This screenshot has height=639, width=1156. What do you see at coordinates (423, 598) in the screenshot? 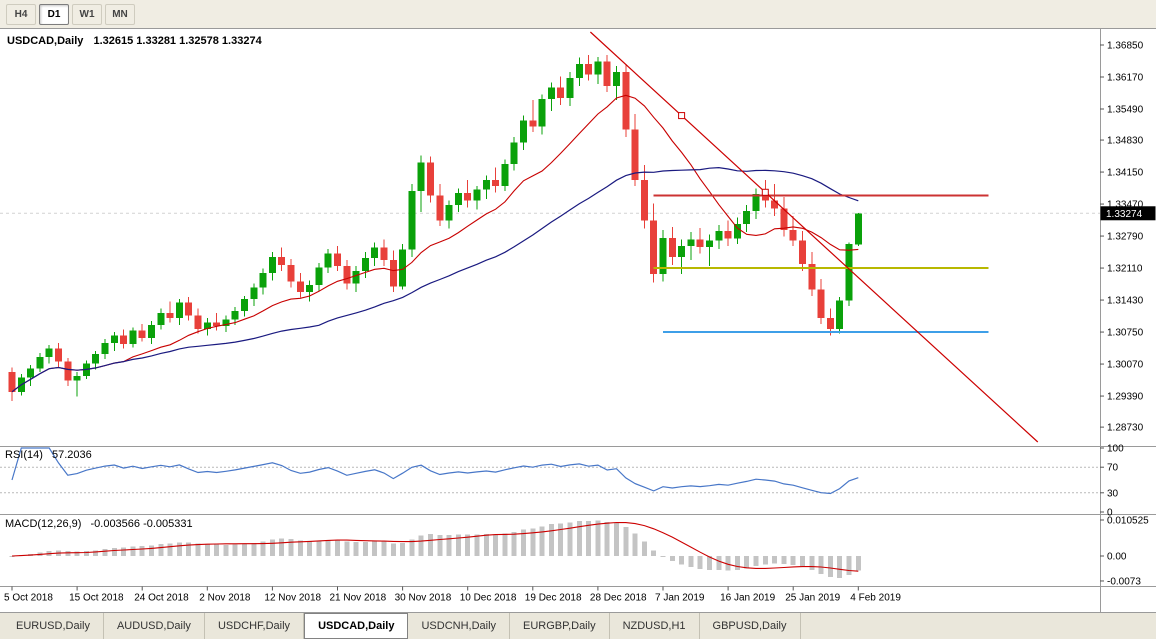
I see `svg-text: 30 Nov 2018` at bounding box center [423, 598].